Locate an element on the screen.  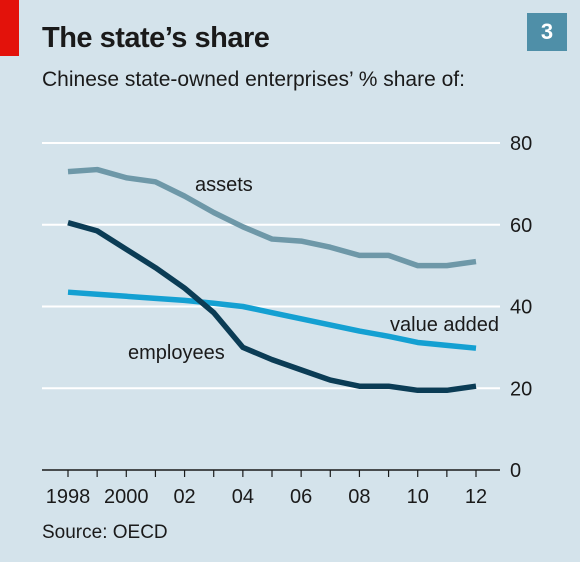
source-note: Source: OECD is located at coordinates (105, 532).